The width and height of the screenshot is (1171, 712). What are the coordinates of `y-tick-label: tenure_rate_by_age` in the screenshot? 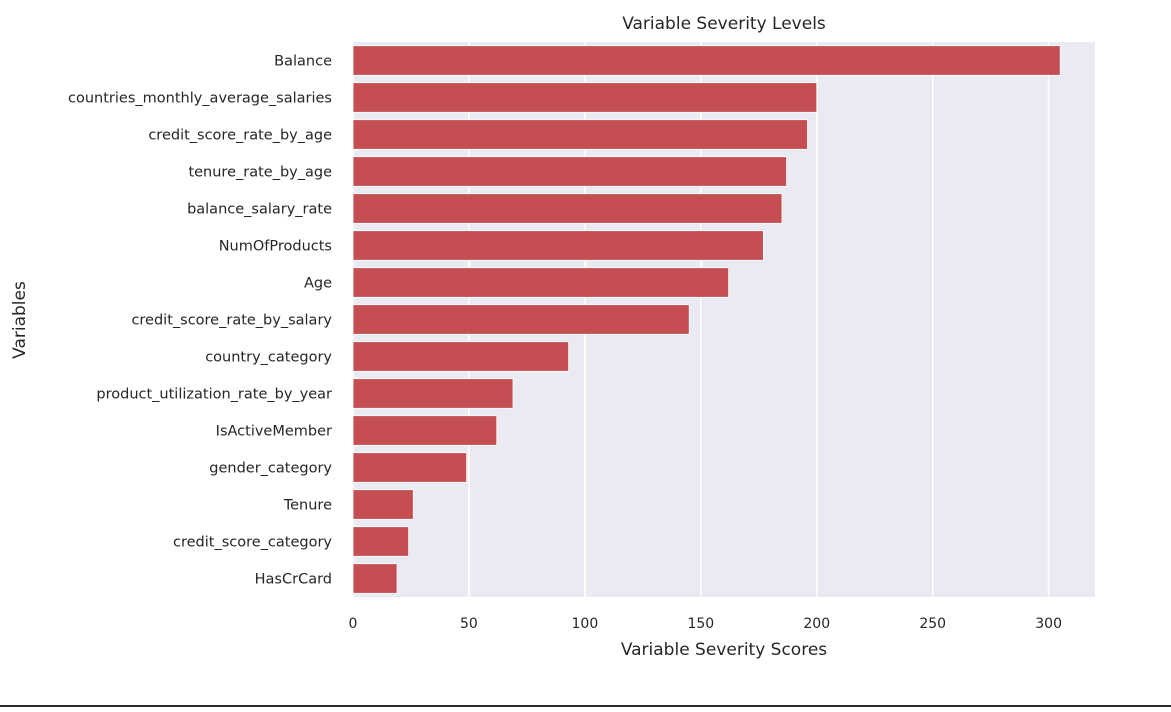 It's located at (260, 173).